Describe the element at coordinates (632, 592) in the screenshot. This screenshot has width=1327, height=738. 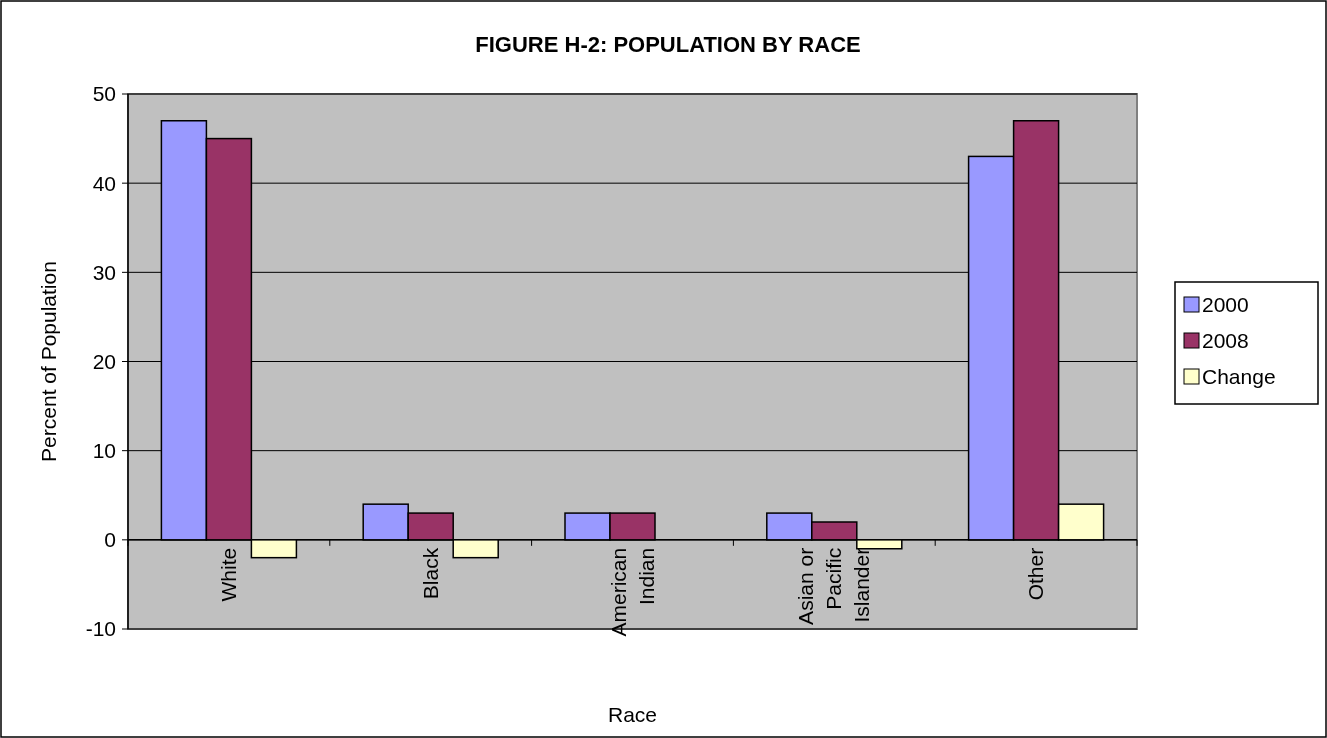
I see `x-tick-label: American Indian` at that location.